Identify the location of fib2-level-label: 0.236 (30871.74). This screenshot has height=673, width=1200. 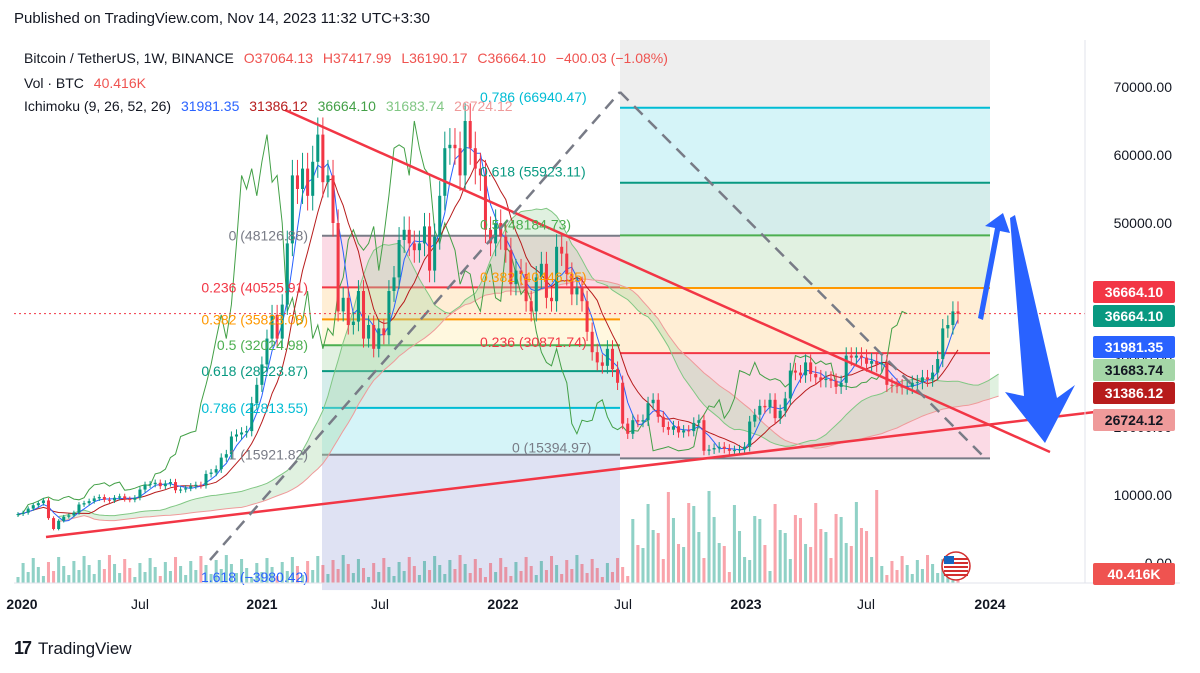
(533, 342).